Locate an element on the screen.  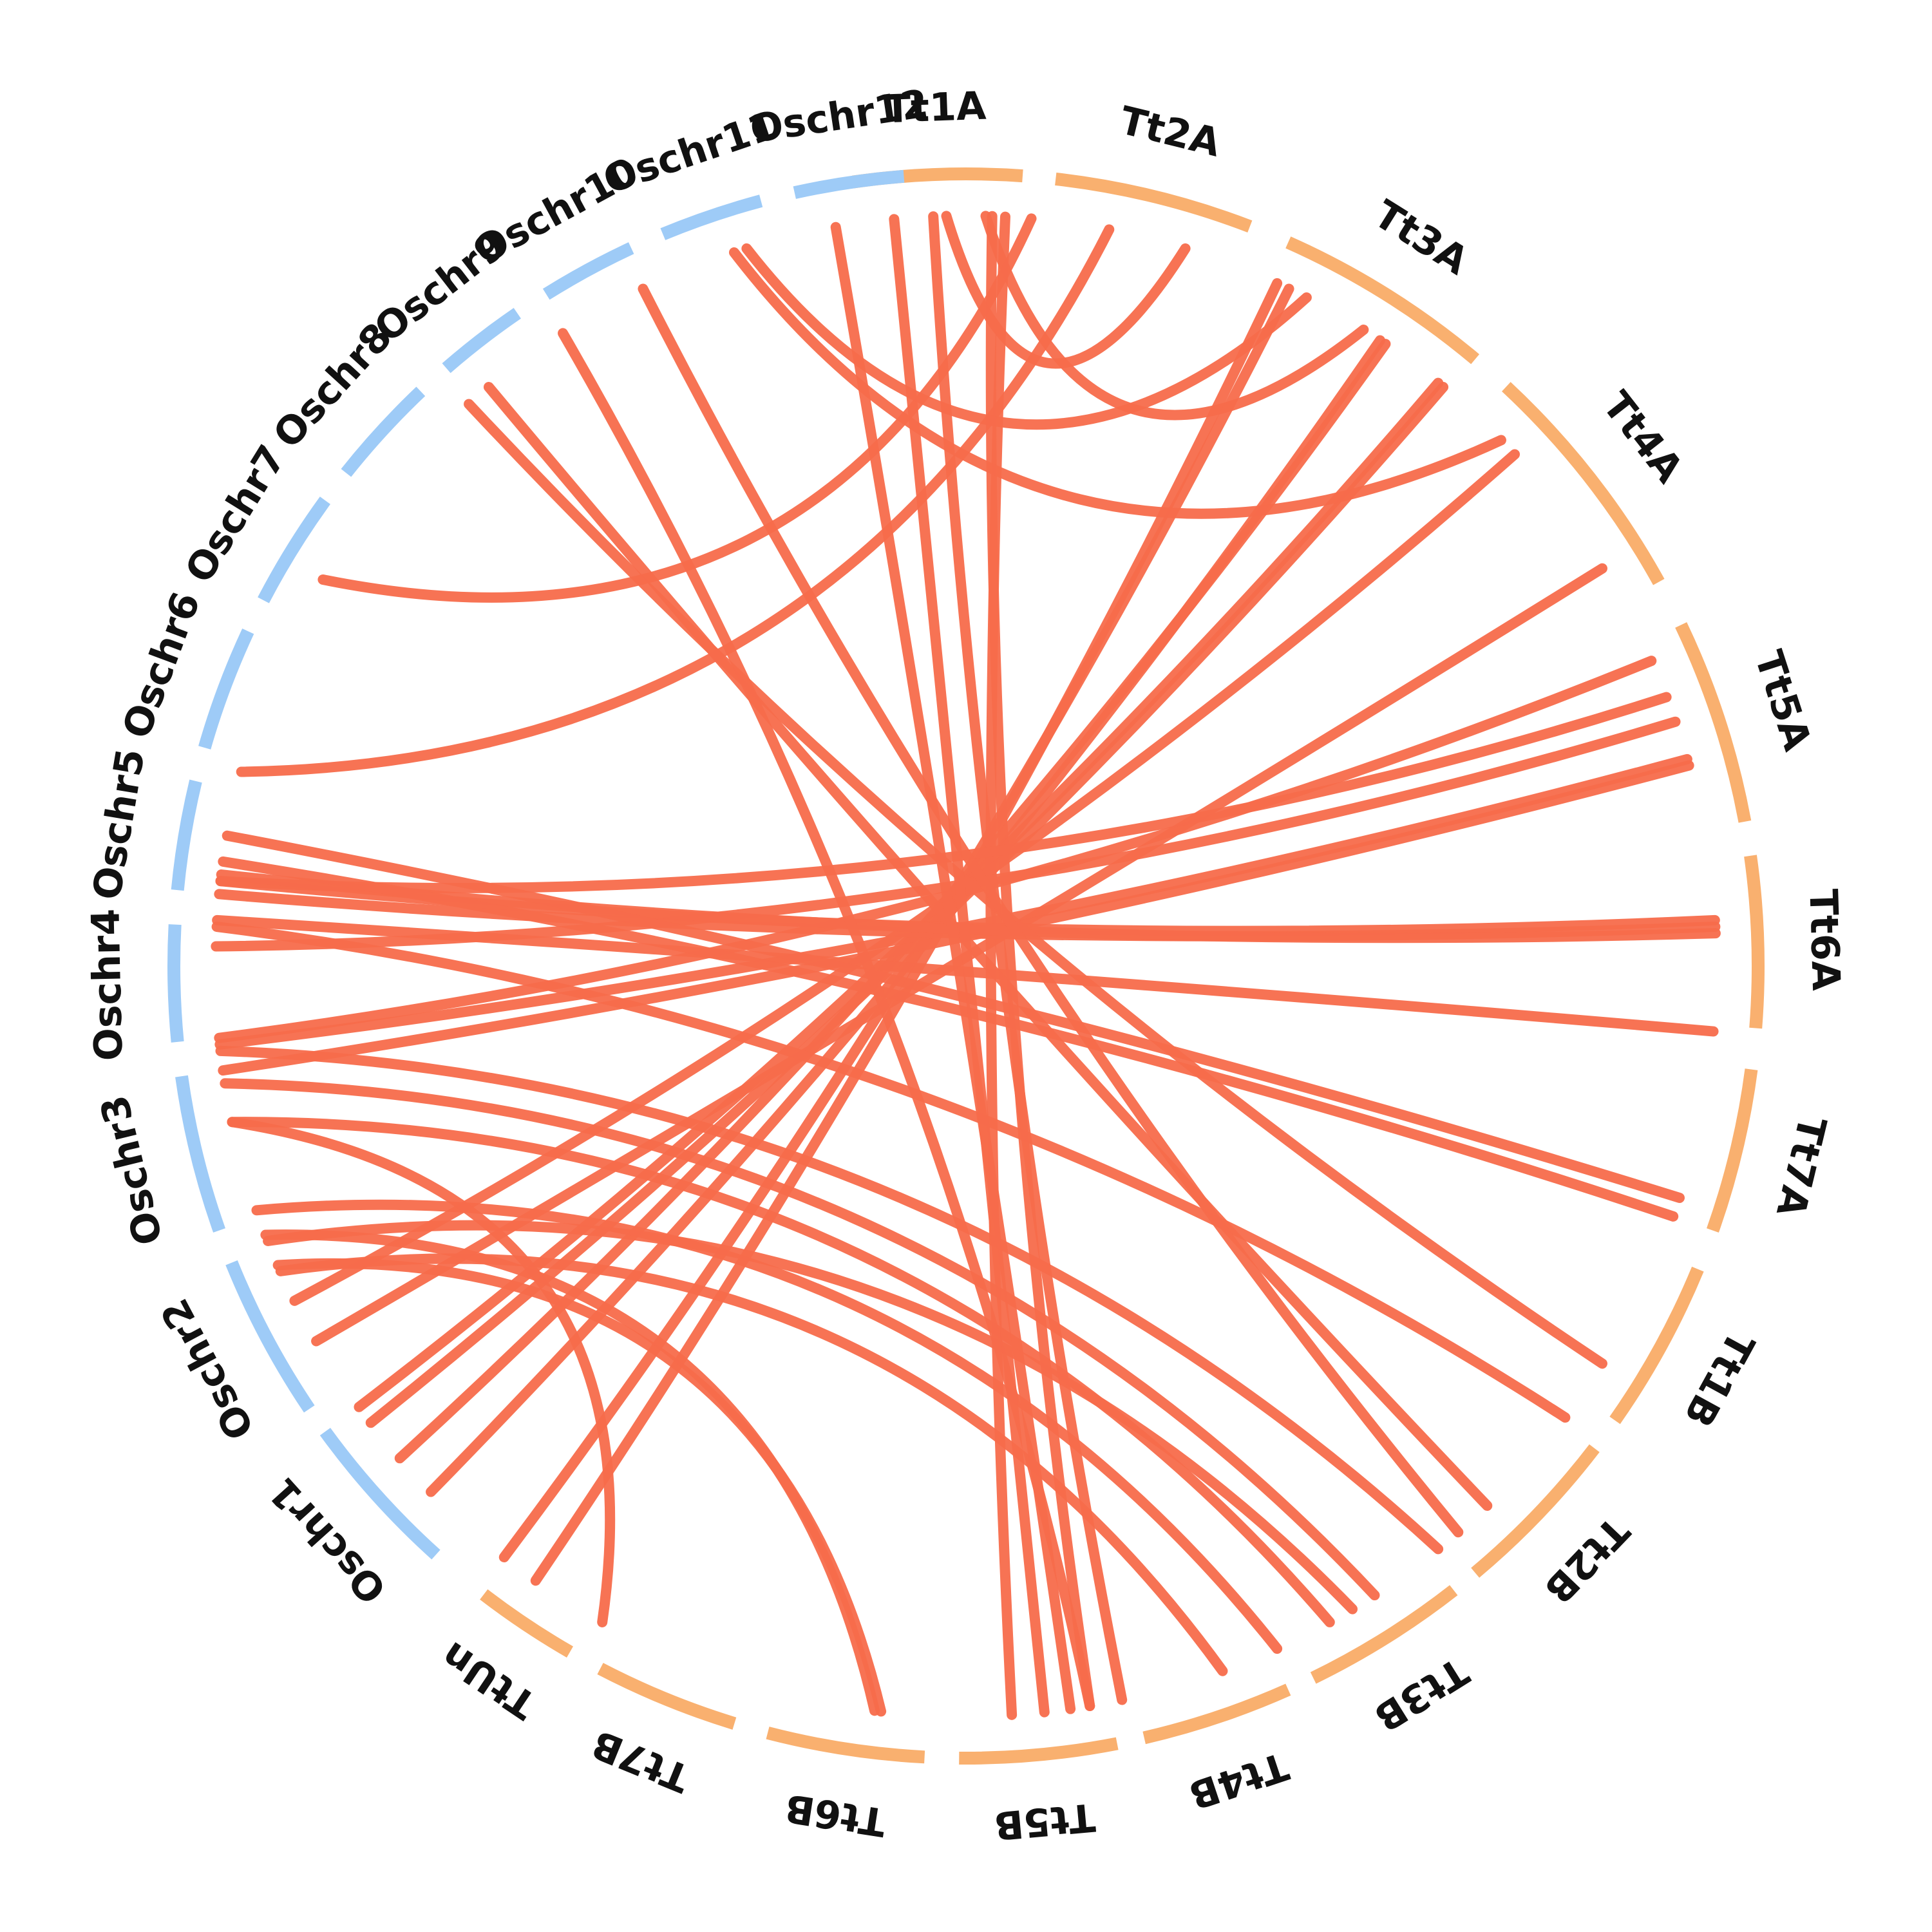
chromosome-arc-ttun is located at coordinates (527, 1624).